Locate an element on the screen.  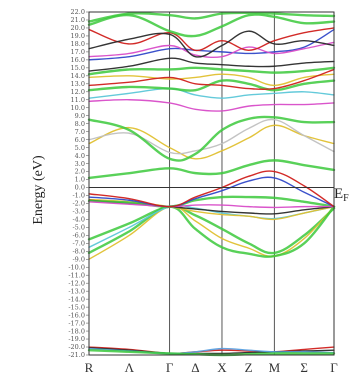
y-tick-label: -11.0 is located at coordinates (76, 275).